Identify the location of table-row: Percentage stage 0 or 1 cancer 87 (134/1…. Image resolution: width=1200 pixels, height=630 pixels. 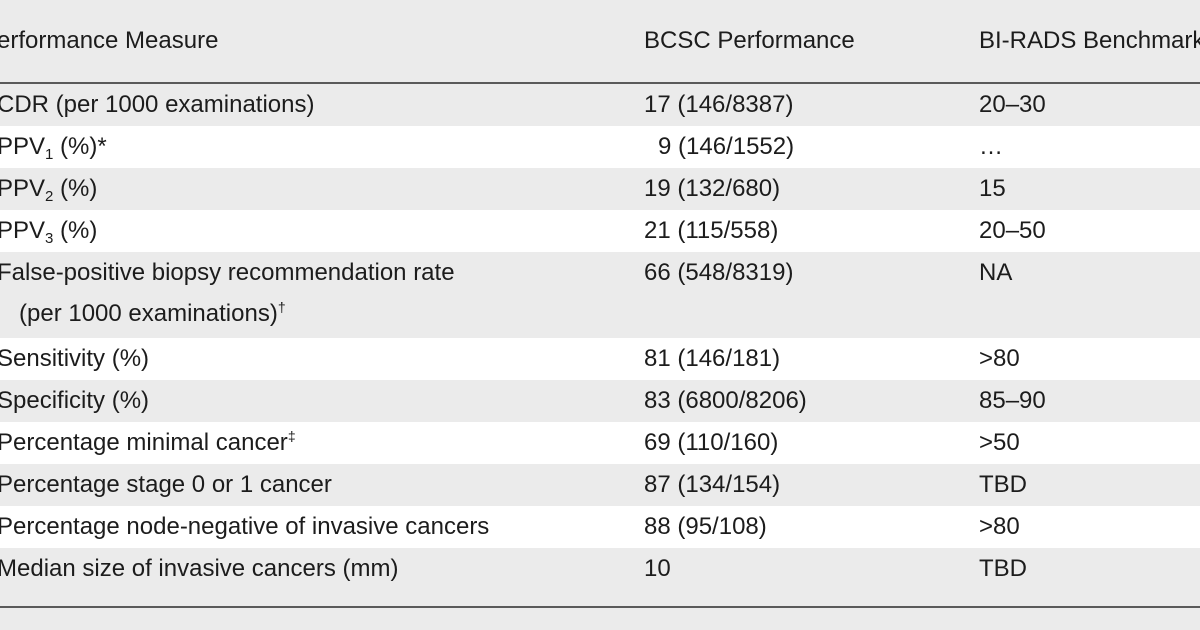
(600, 485).